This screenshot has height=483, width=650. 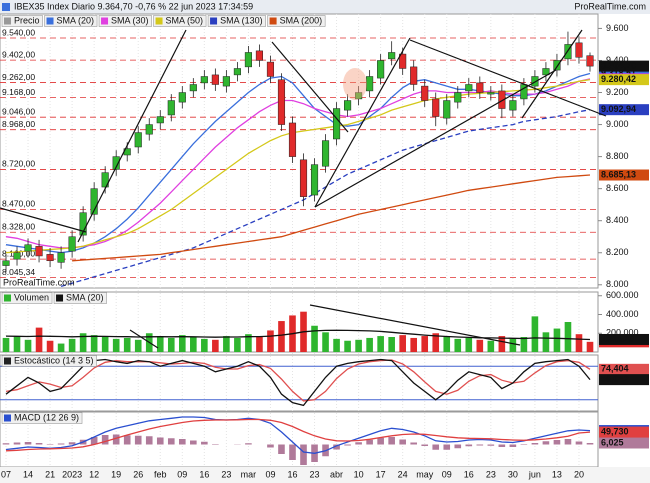 I want to click on x-tick-label: 12, so click(x=94, y=474).